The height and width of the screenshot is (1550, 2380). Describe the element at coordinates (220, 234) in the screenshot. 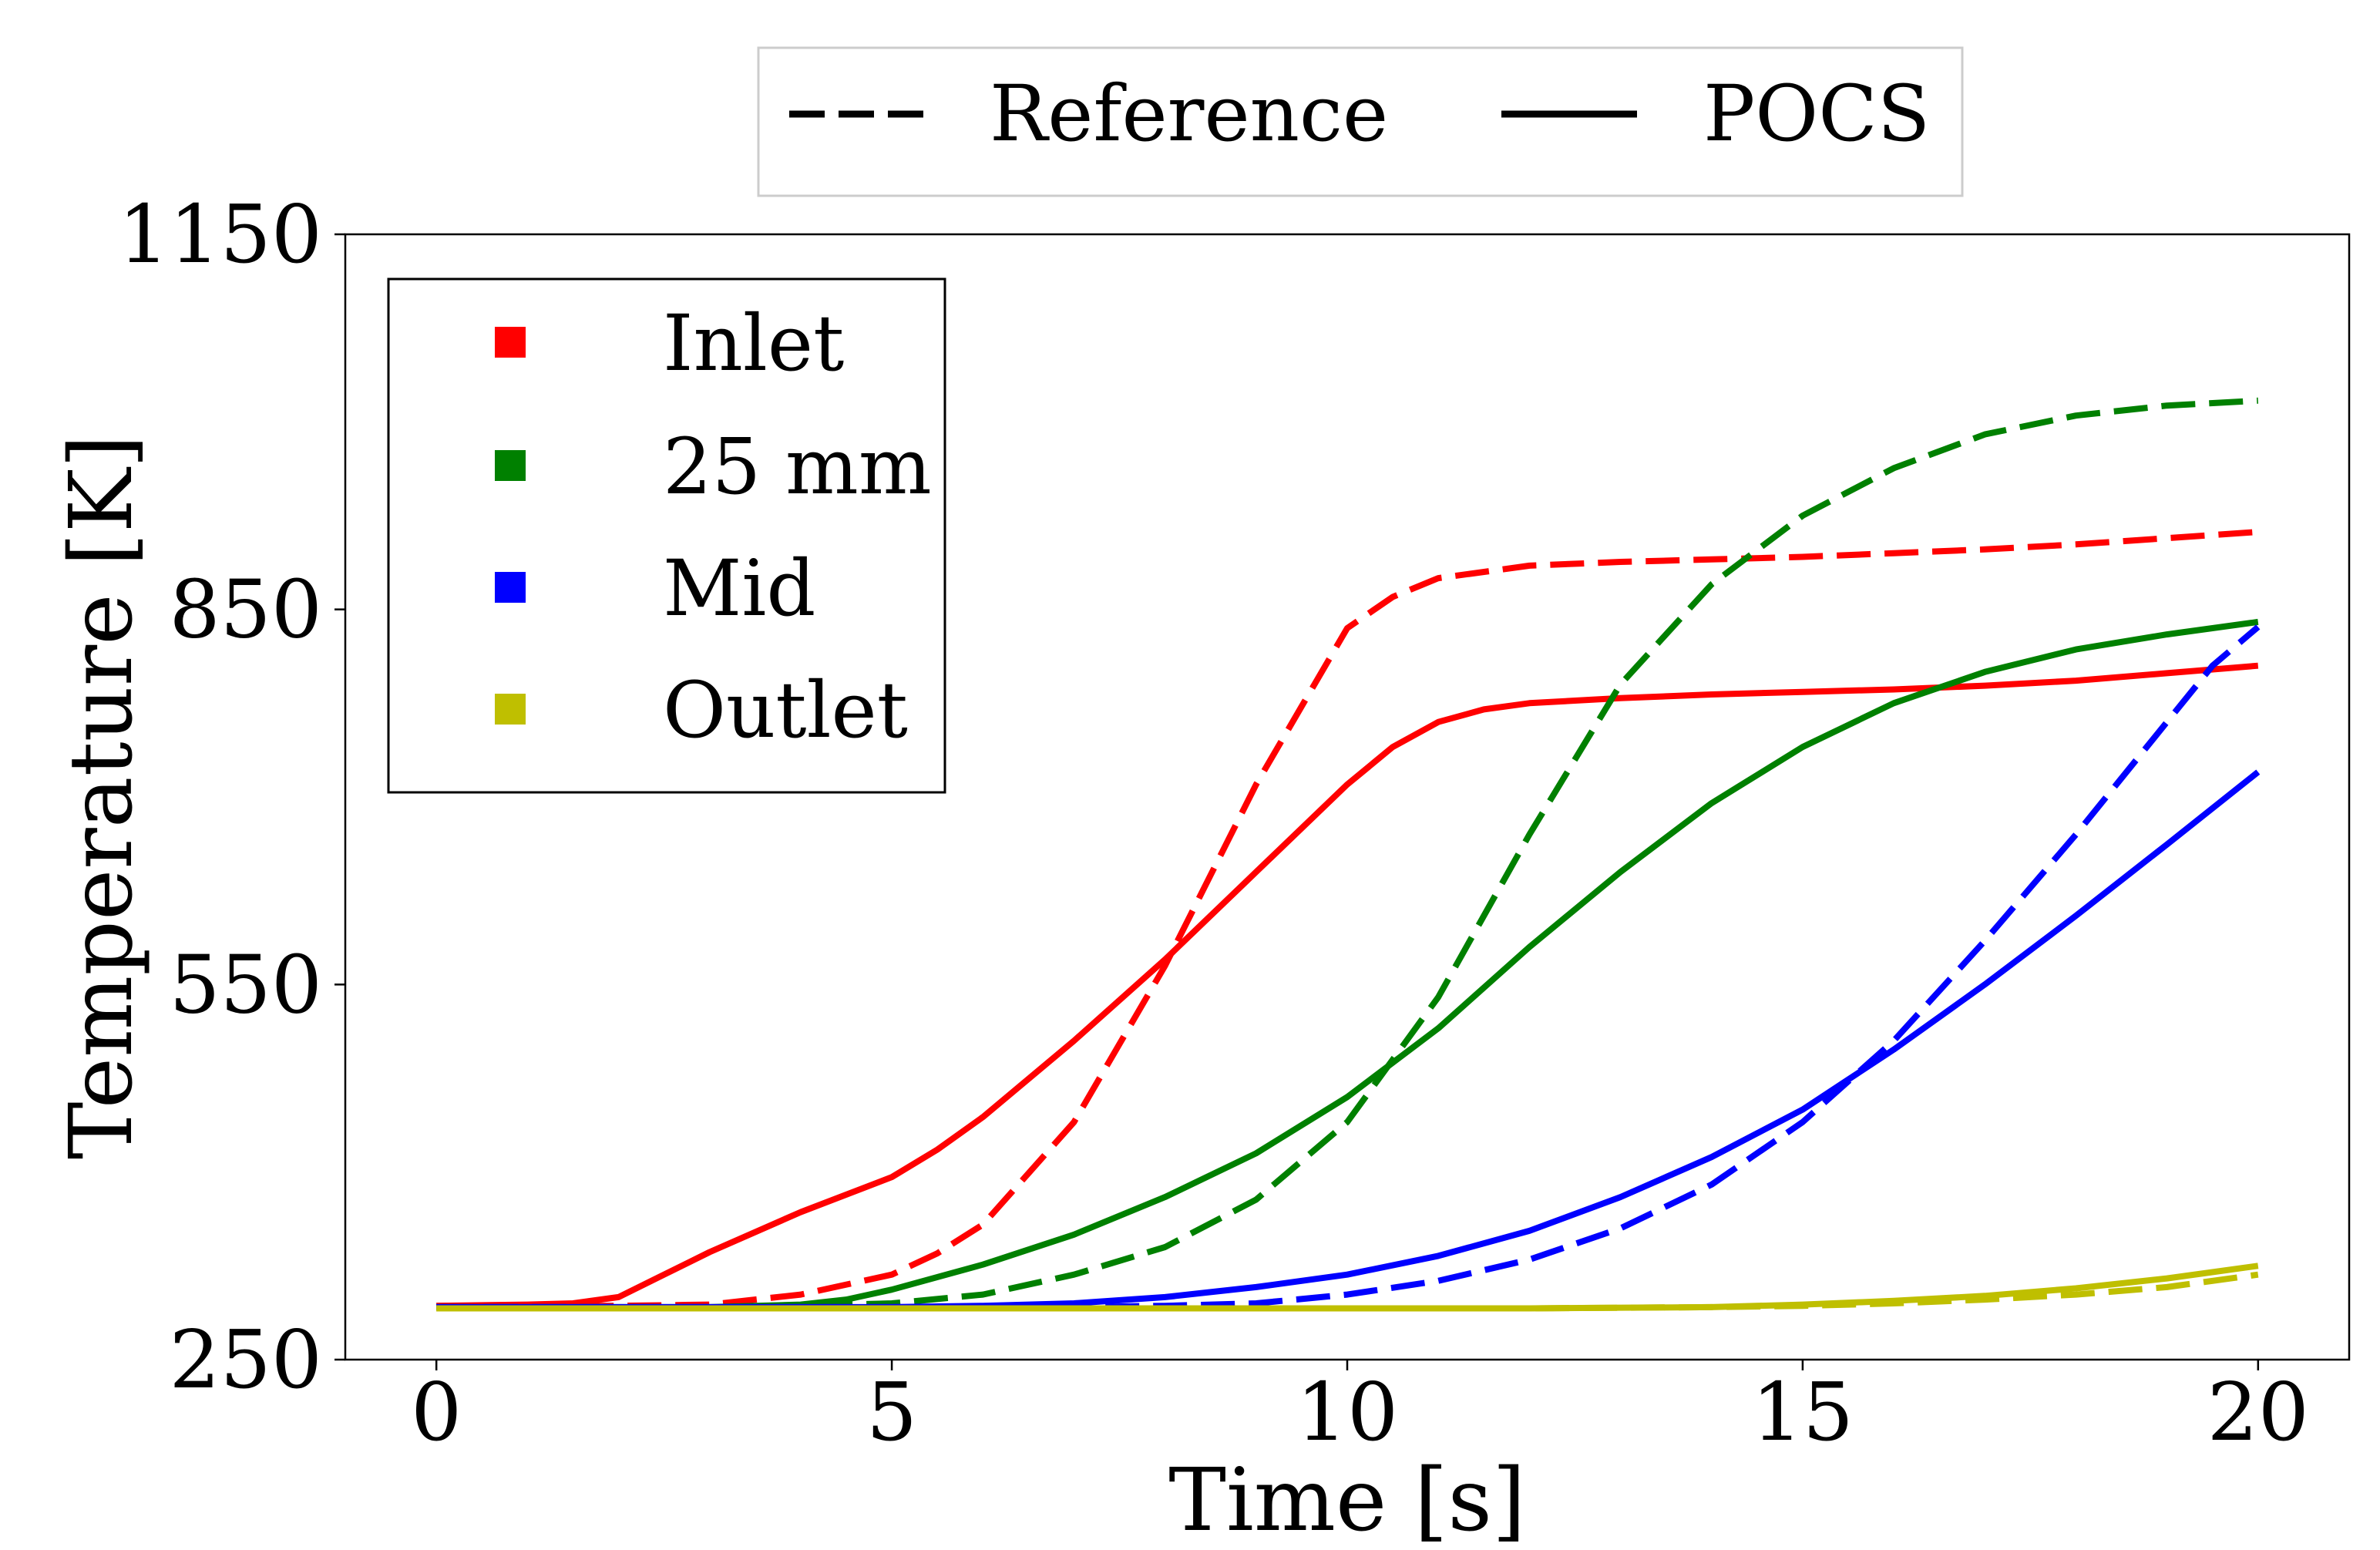

I see `y-tick-label-1150: 1150` at that location.